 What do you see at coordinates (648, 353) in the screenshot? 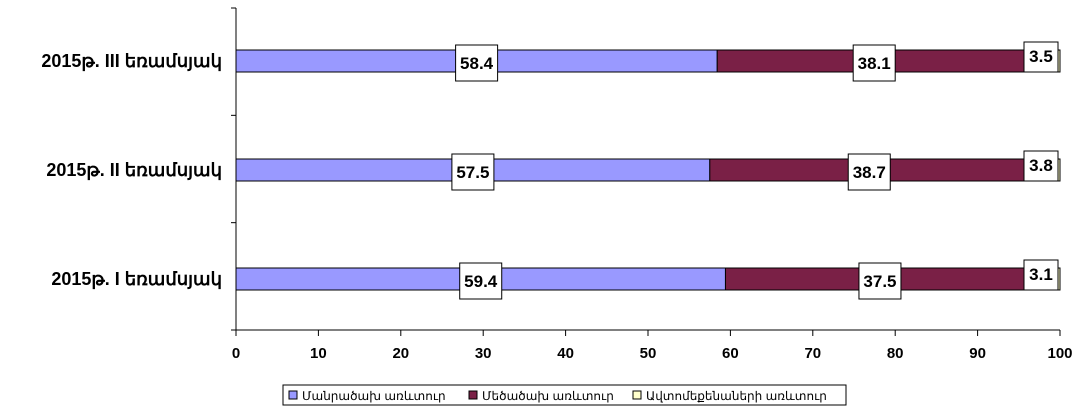
I see `x-tick-label: 50` at bounding box center [648, 353].